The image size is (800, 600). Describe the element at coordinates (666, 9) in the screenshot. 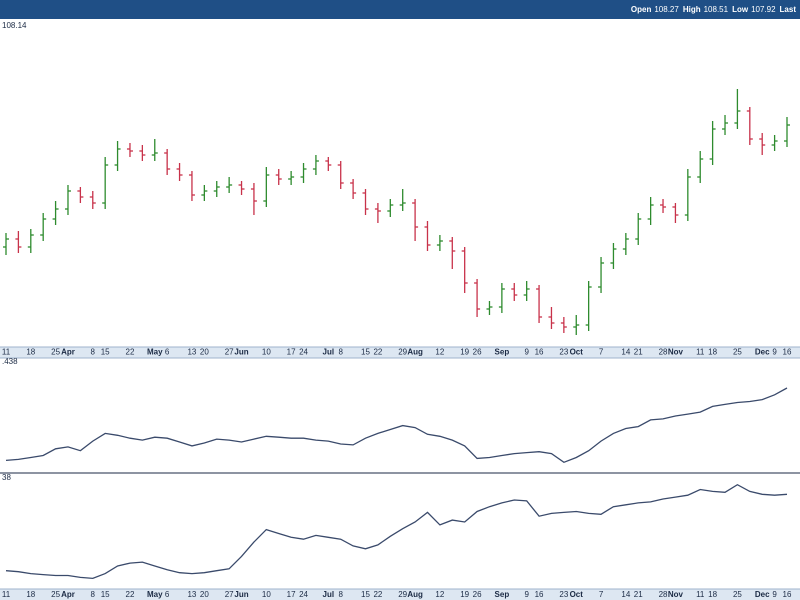

I see `header-value: 108.27` at that location.